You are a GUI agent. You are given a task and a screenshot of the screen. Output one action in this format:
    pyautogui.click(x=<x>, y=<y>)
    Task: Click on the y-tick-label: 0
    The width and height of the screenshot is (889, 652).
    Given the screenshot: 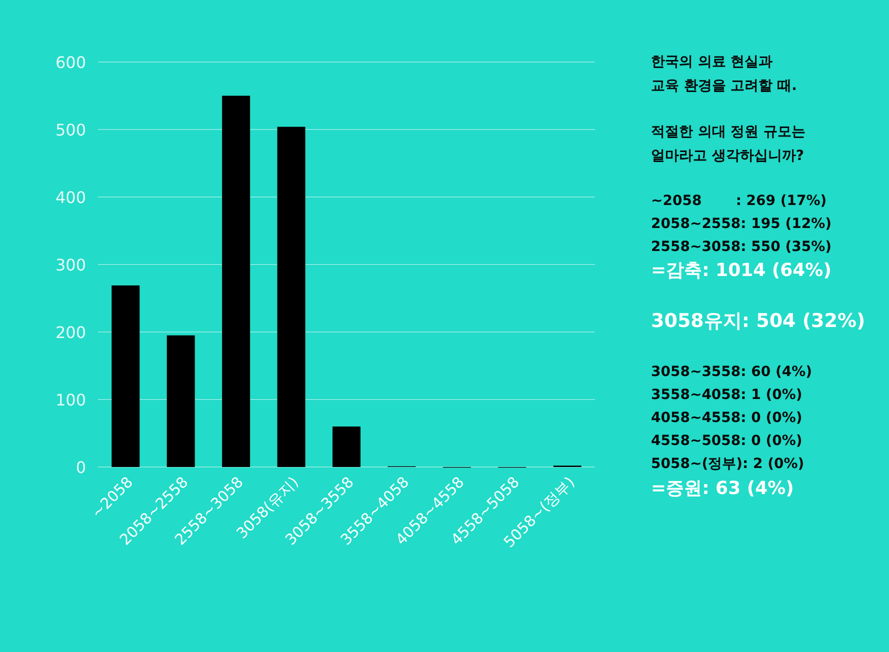 What is the action you would take?
    pyautogui.click(x=81, y=467)
    